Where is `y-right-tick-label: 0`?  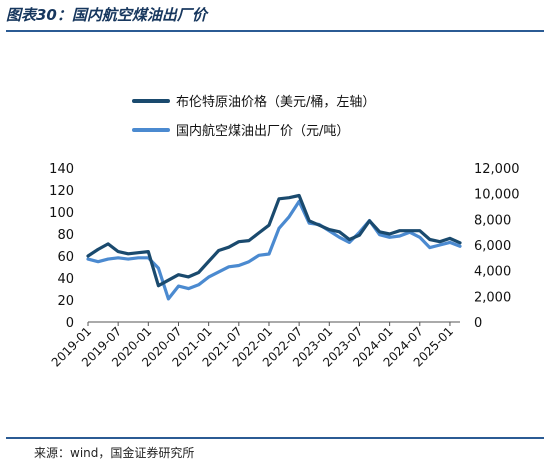
y-right-tick-label: 0 is located at coordinates (478, 323).